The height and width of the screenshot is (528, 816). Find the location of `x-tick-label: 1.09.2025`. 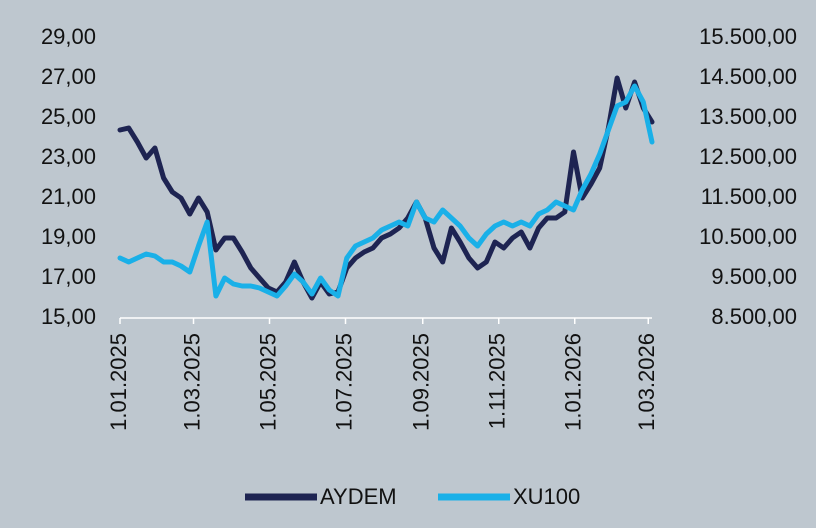

x-tick-label: 1.09.2025 is located at coordinates (421, 382).